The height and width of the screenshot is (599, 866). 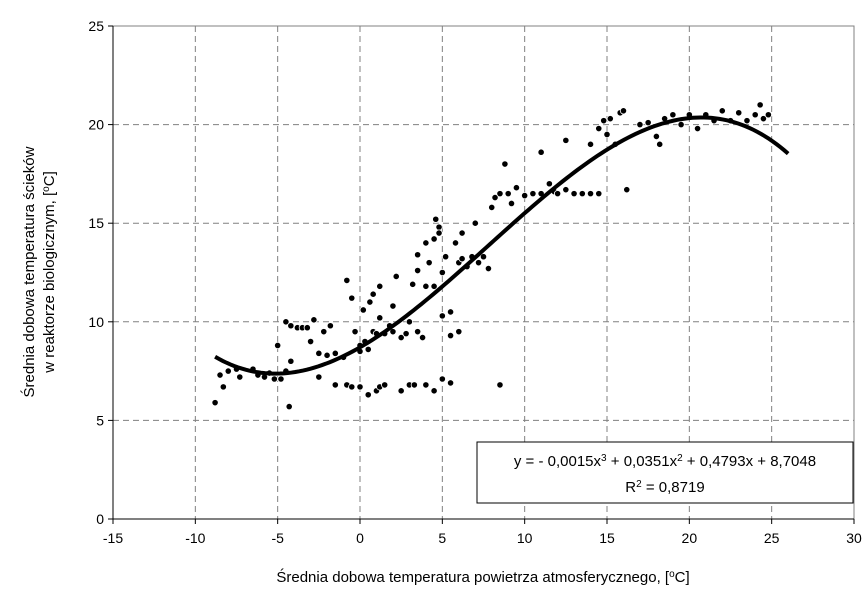 I want to click on x-tick-label: 30, so click(x=854, y=538).